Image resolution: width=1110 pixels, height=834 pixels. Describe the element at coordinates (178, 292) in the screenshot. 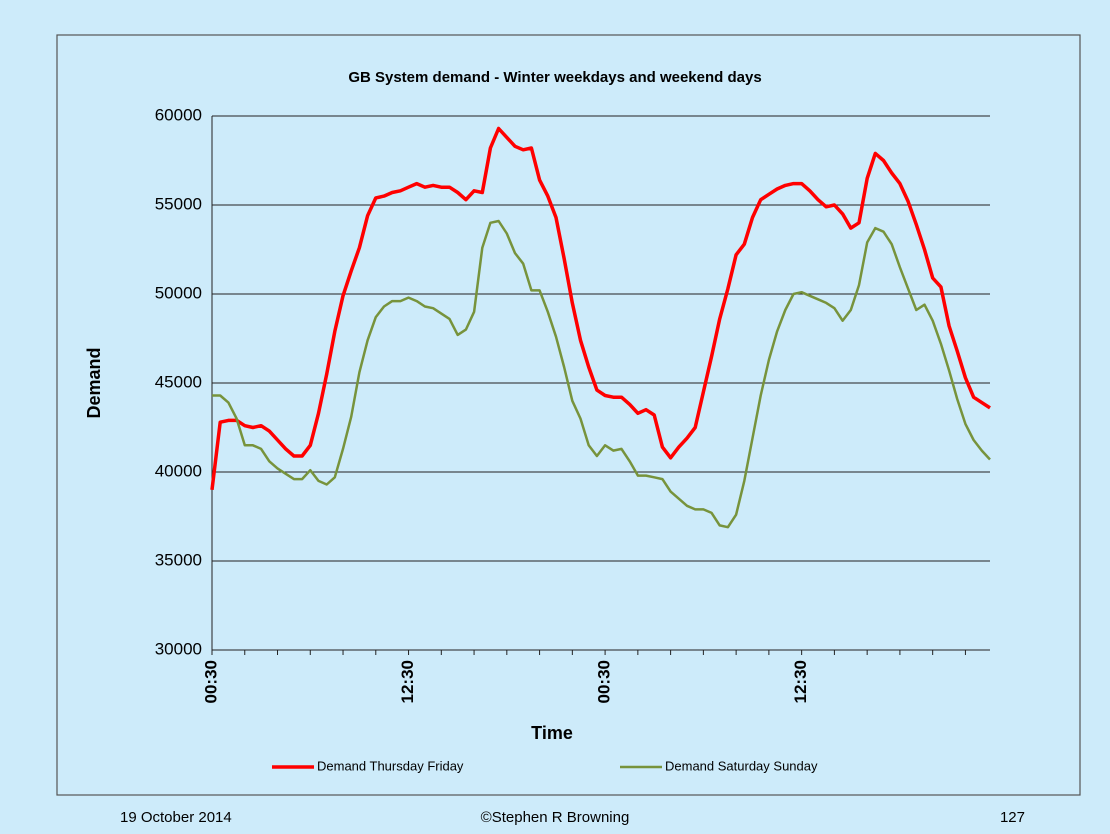

I see `y-tick-label: 50000` at that location.